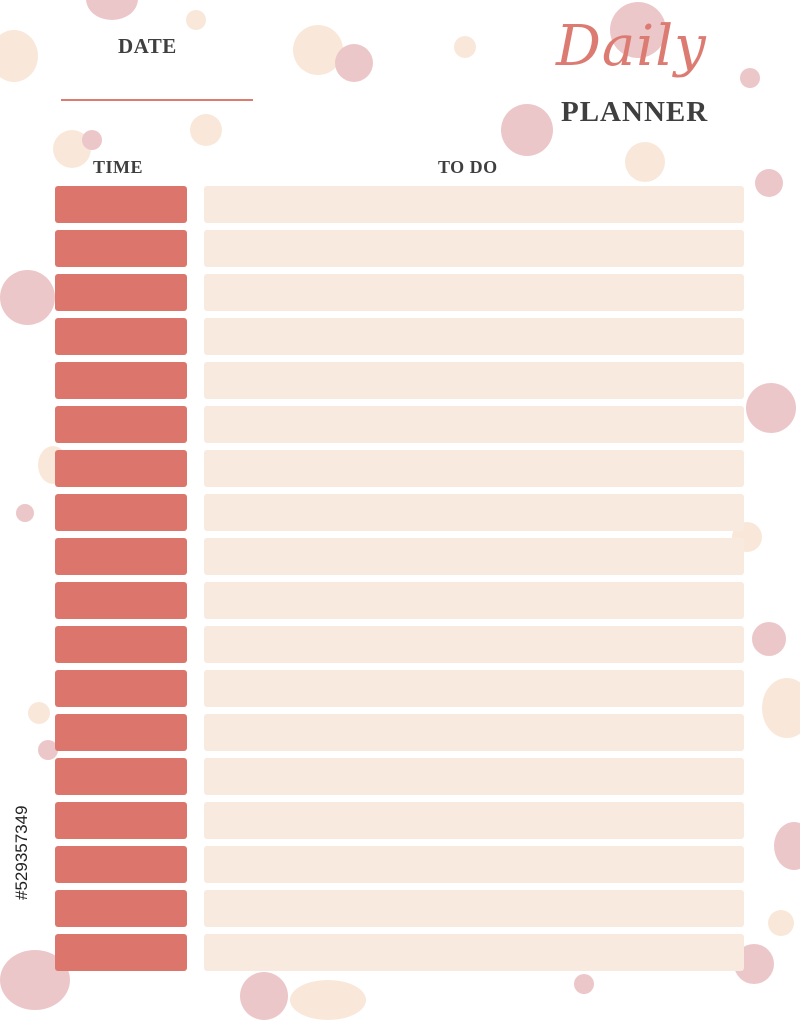  I want to click on todo-column-header: TO DO, so click(468, 167).